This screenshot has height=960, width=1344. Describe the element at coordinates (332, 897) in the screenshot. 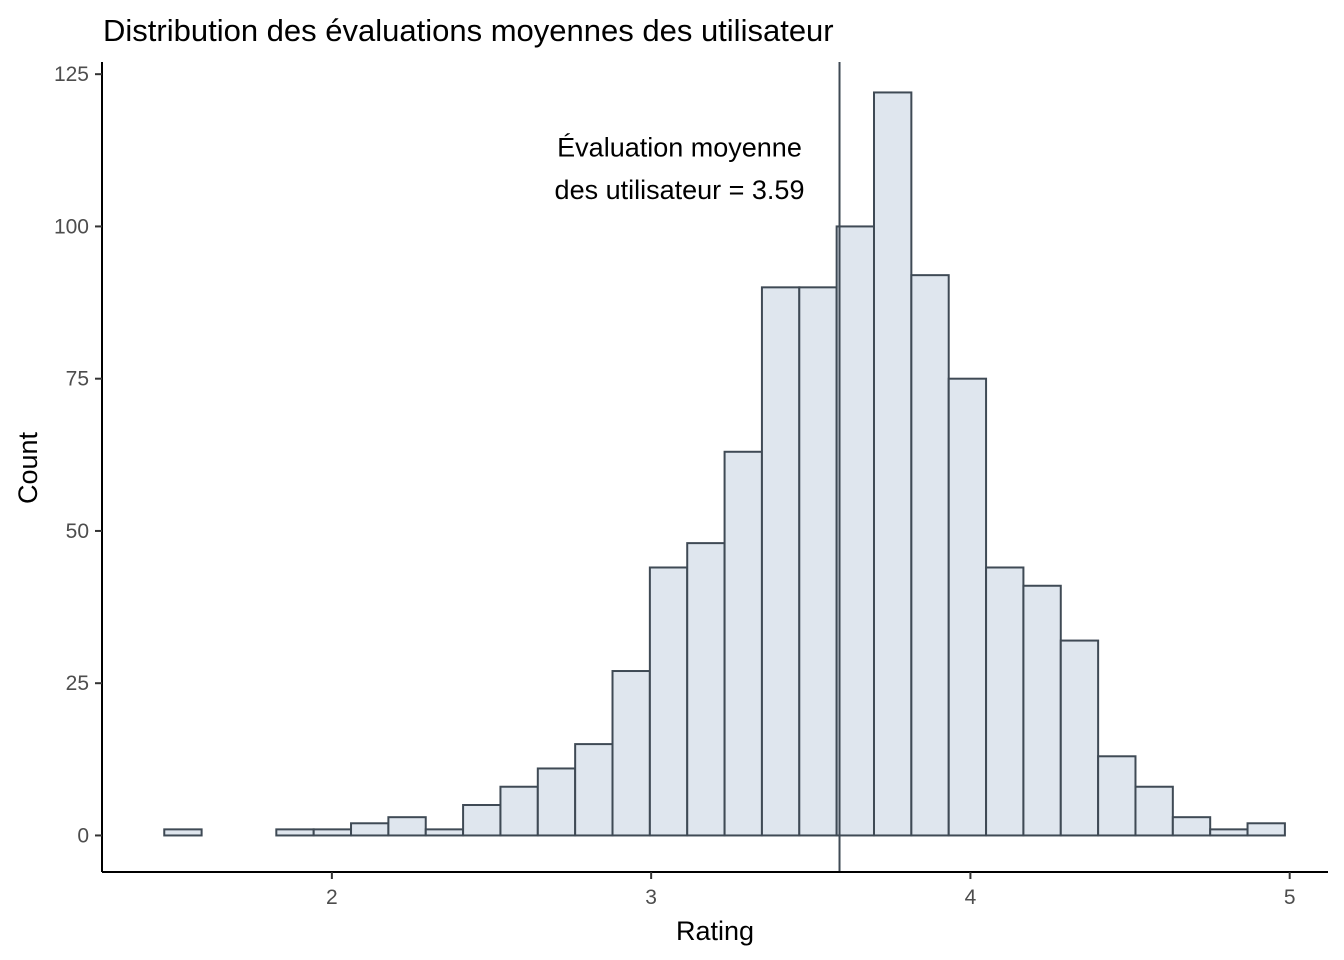

I see `x-tick-label-2: 2` at that location.